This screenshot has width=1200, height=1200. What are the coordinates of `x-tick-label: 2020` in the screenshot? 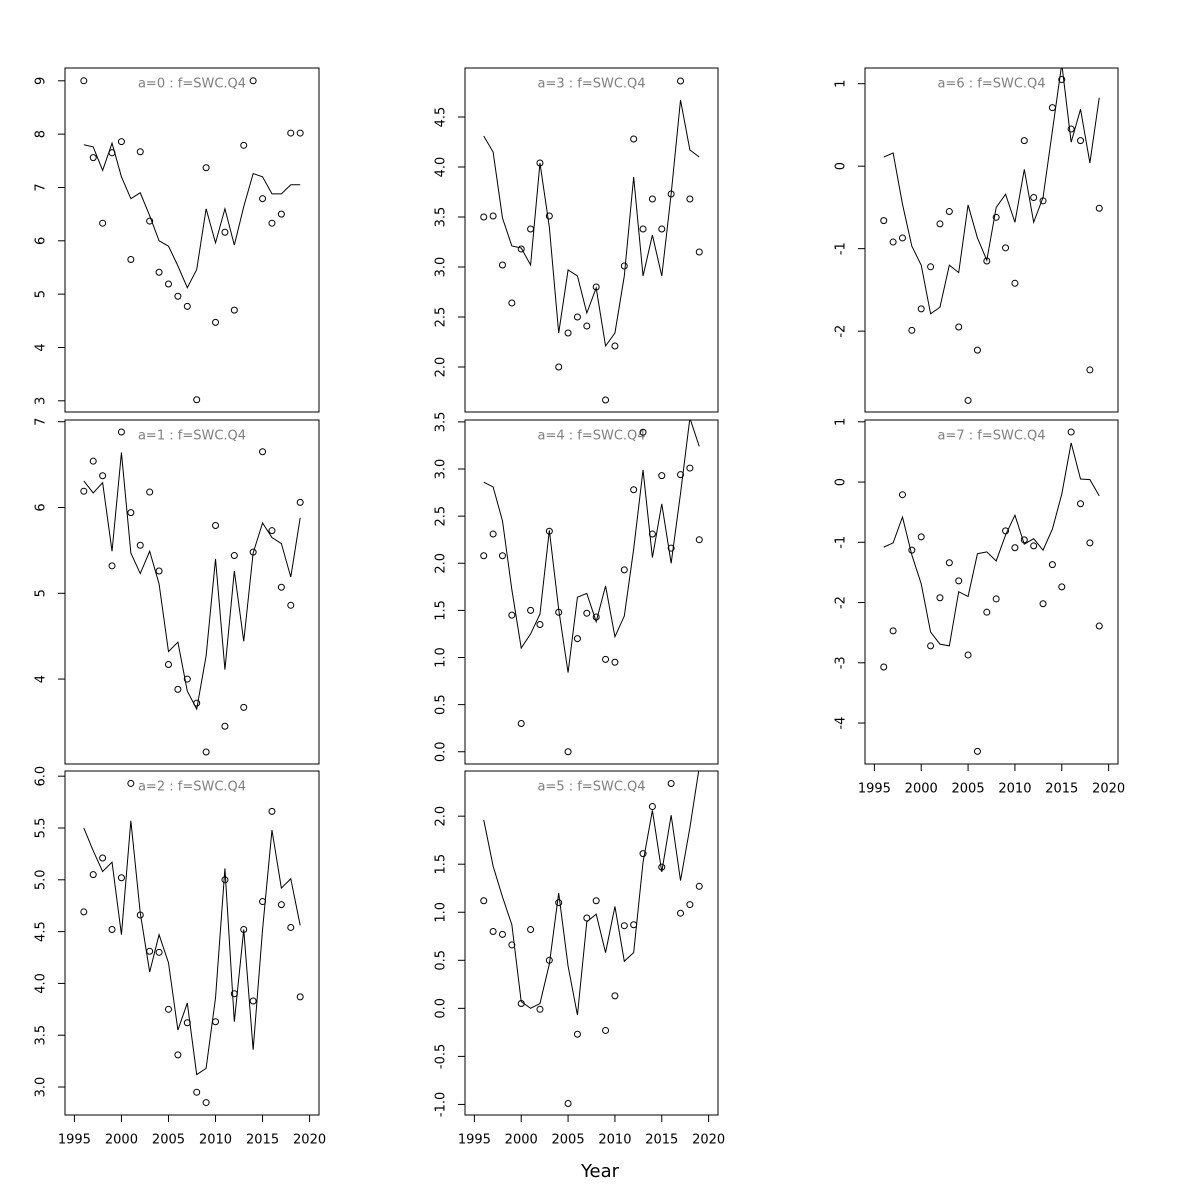 It's located at (309, 1140).